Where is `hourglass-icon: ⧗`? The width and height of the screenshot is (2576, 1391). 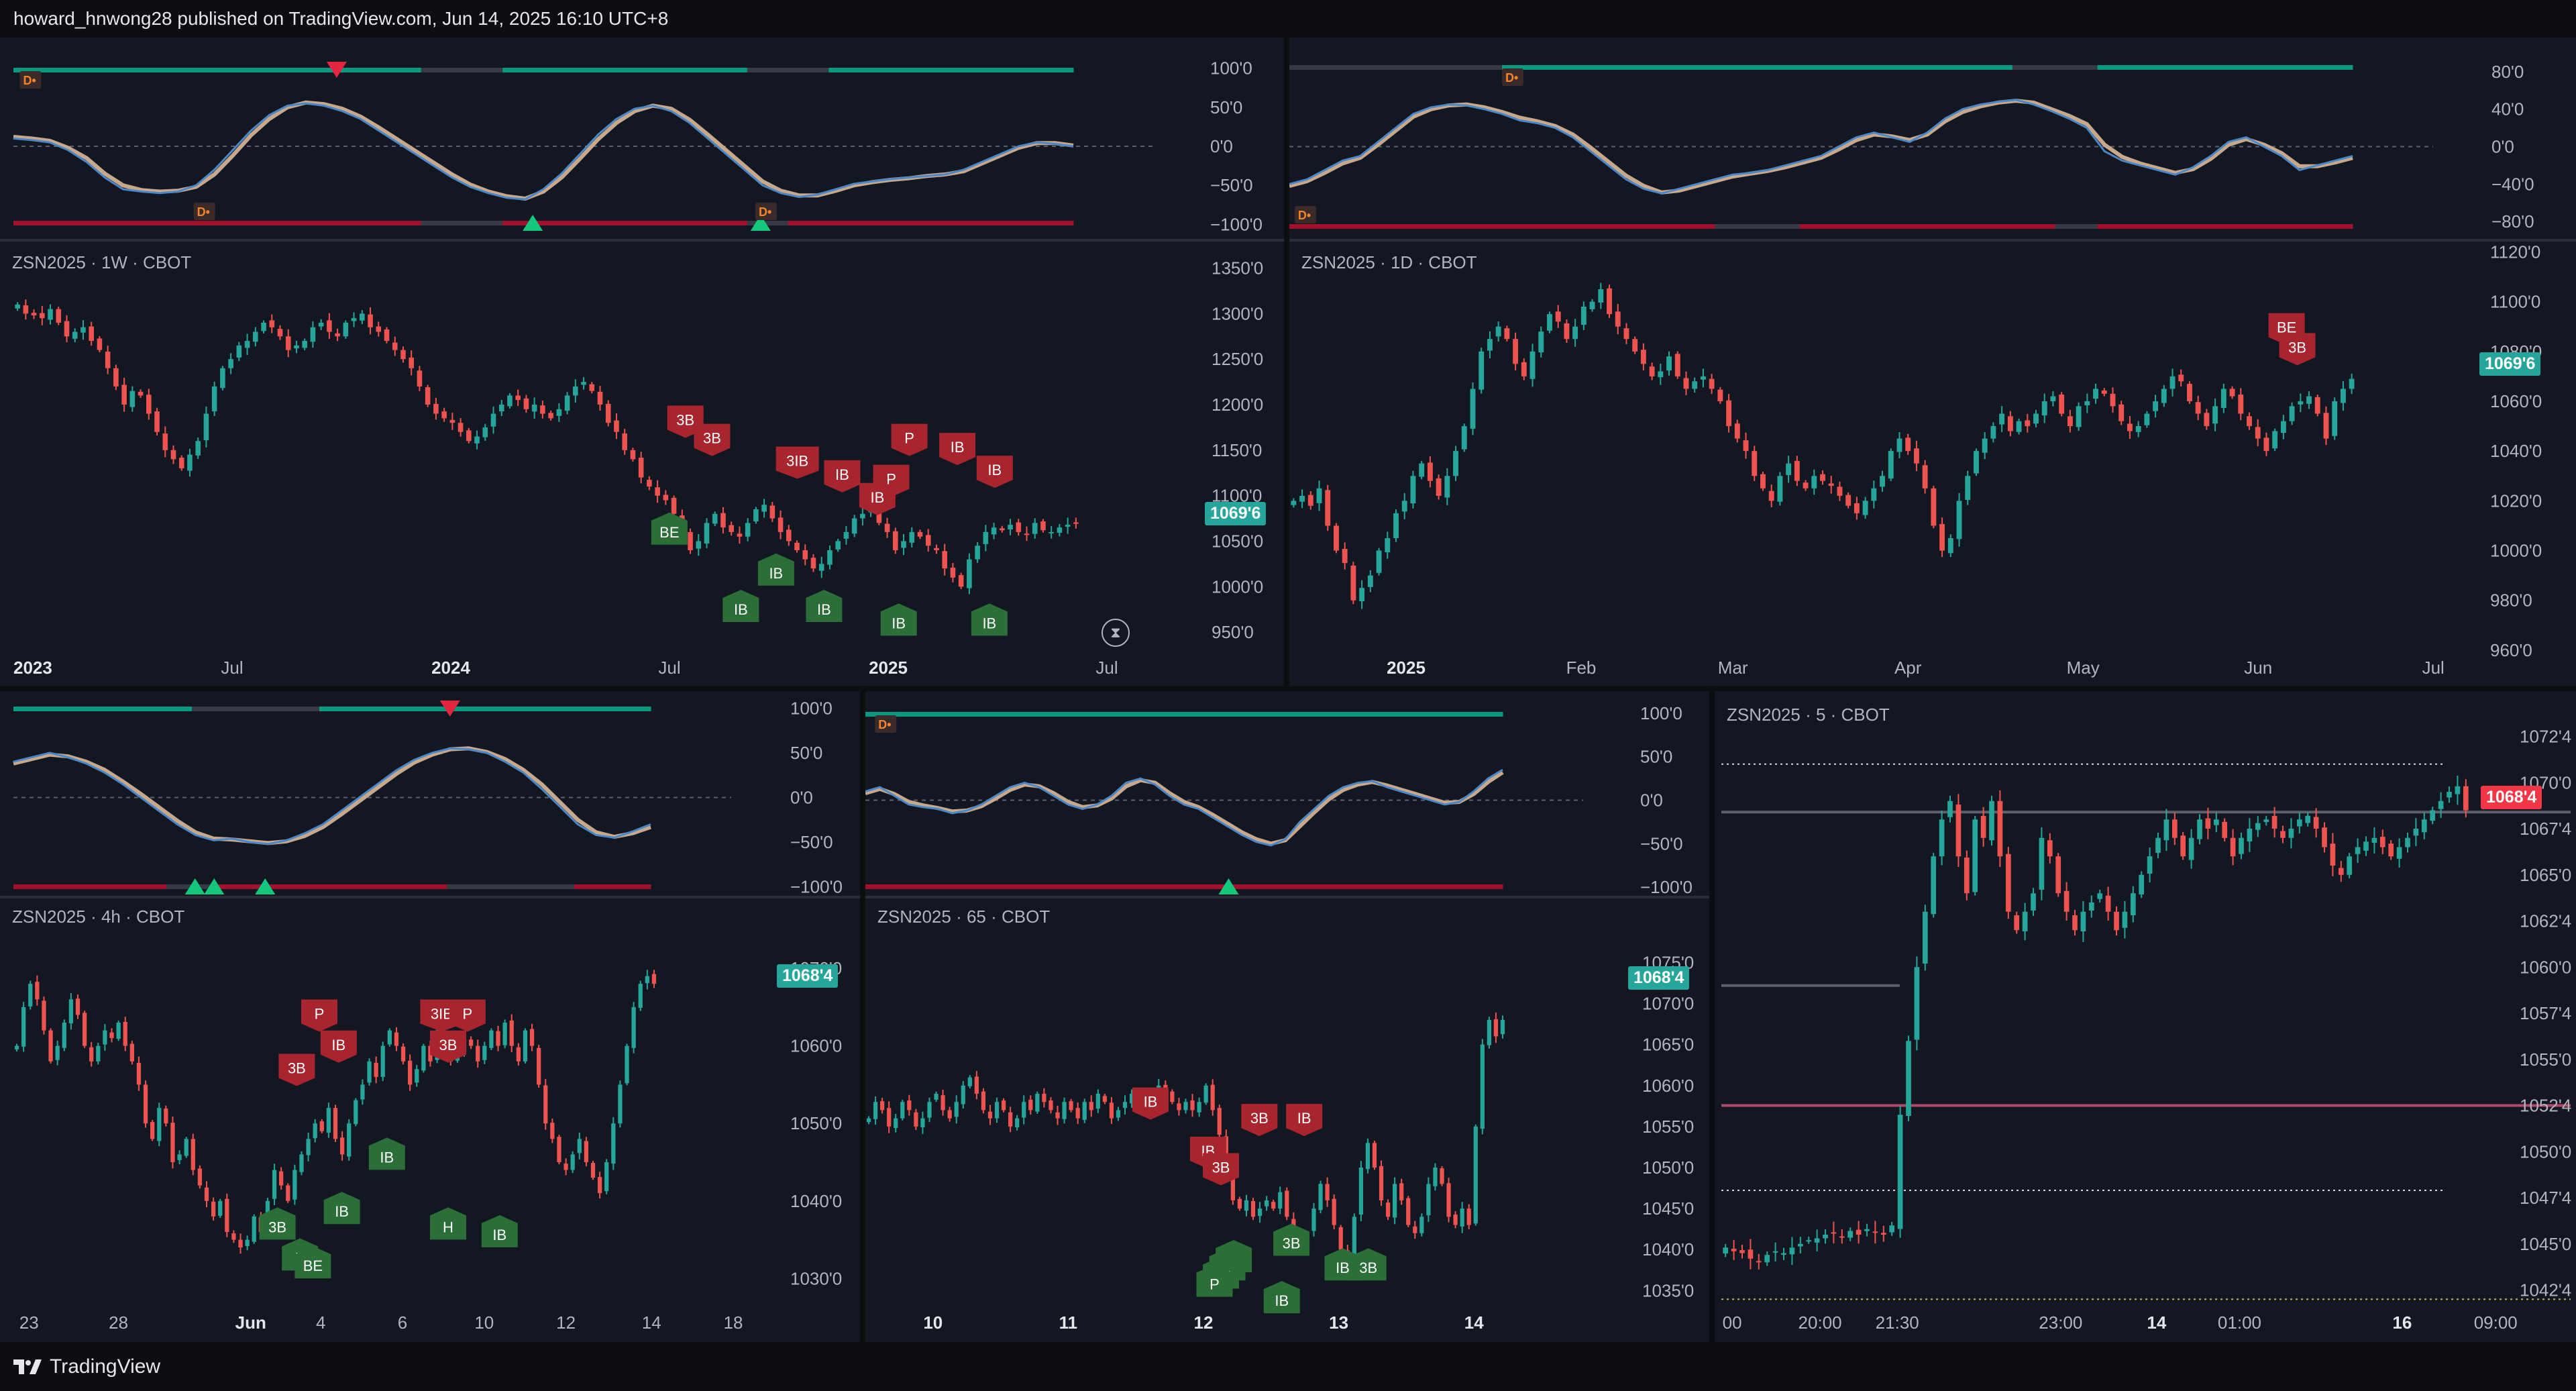 hourglass-icon: ⧗ is located at coordinates (1116, 633).